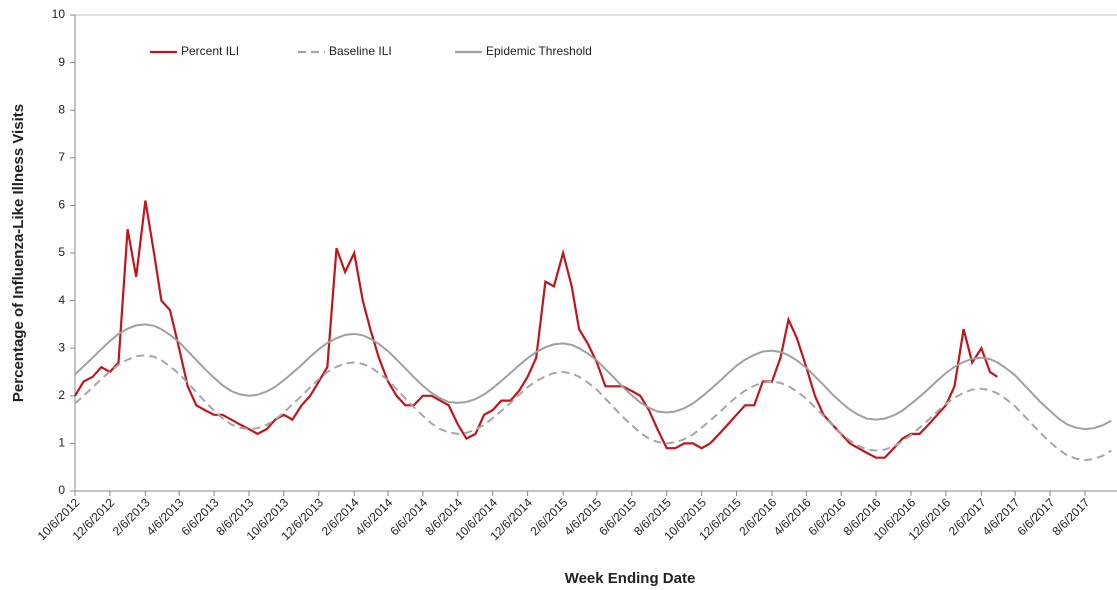  I want to click on y-tick-label: 5, so click(61, 252).